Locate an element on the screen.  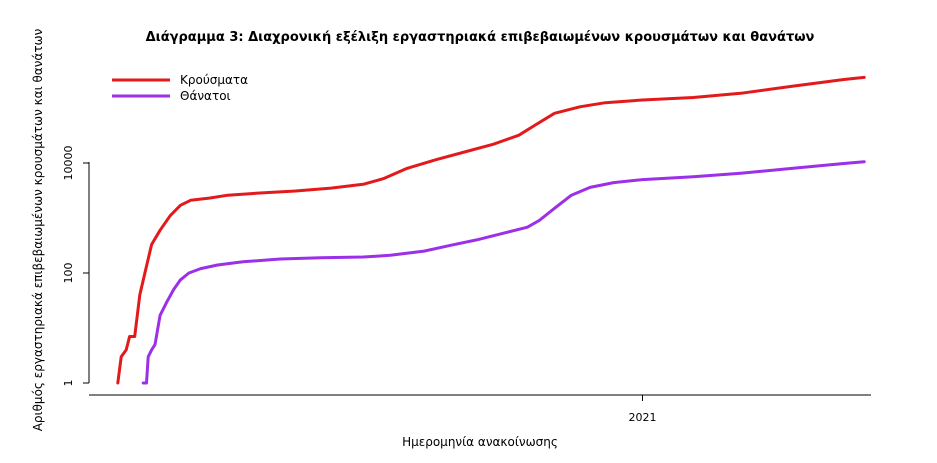
y-tick-label: 100 is located at coordinates (68, 273).